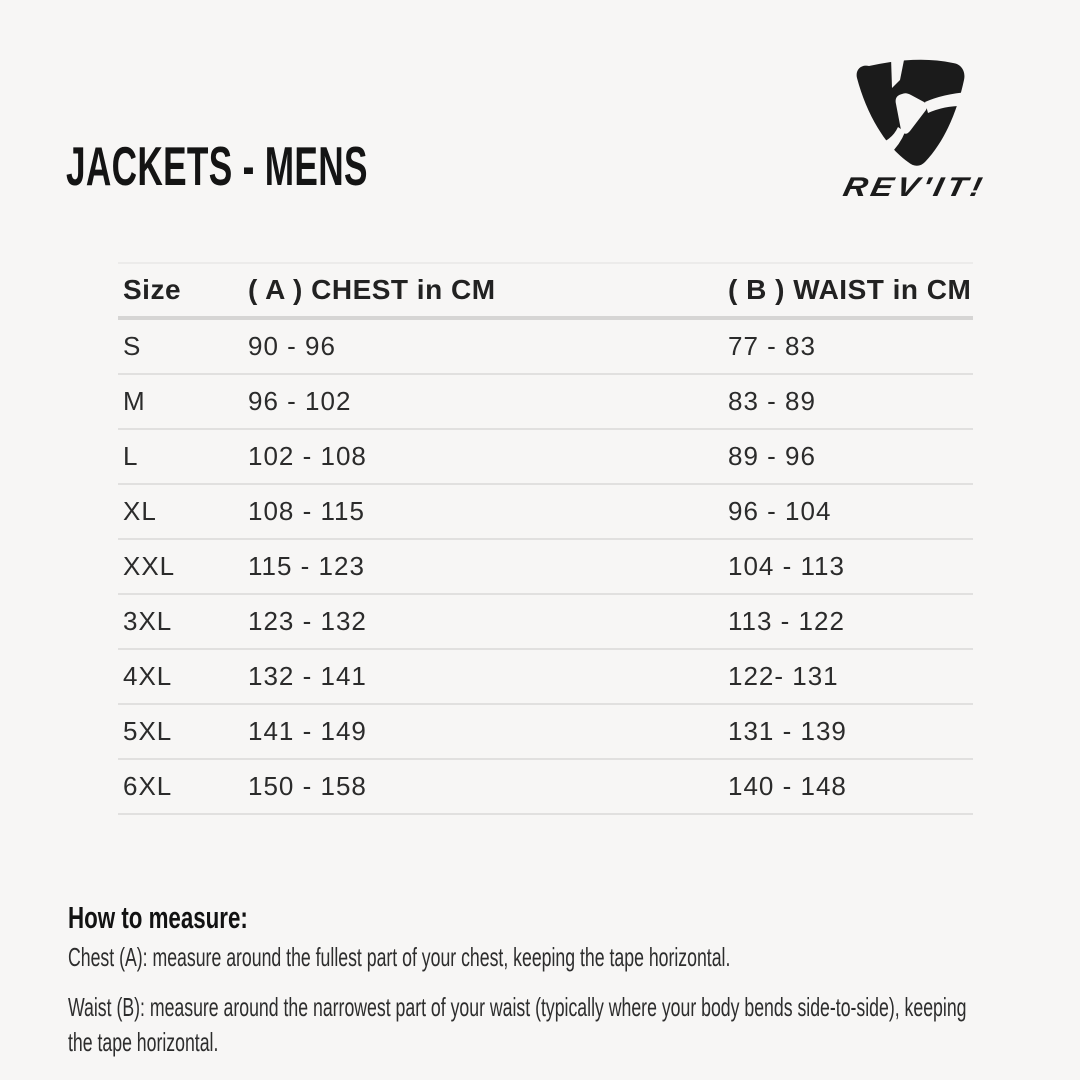 This screenshot has height=1080, width=1080. I want to click on size-cell: XXL, so click(149, 566).